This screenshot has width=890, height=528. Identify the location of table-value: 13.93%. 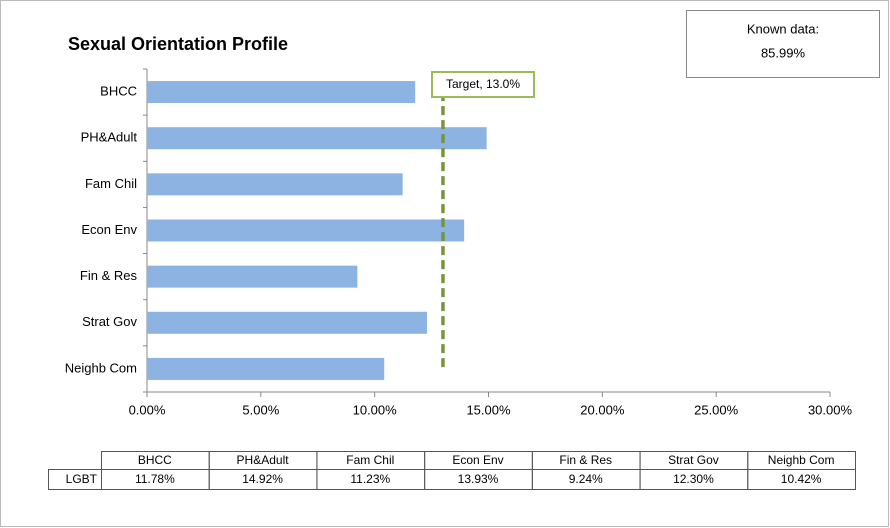
(478, 479).